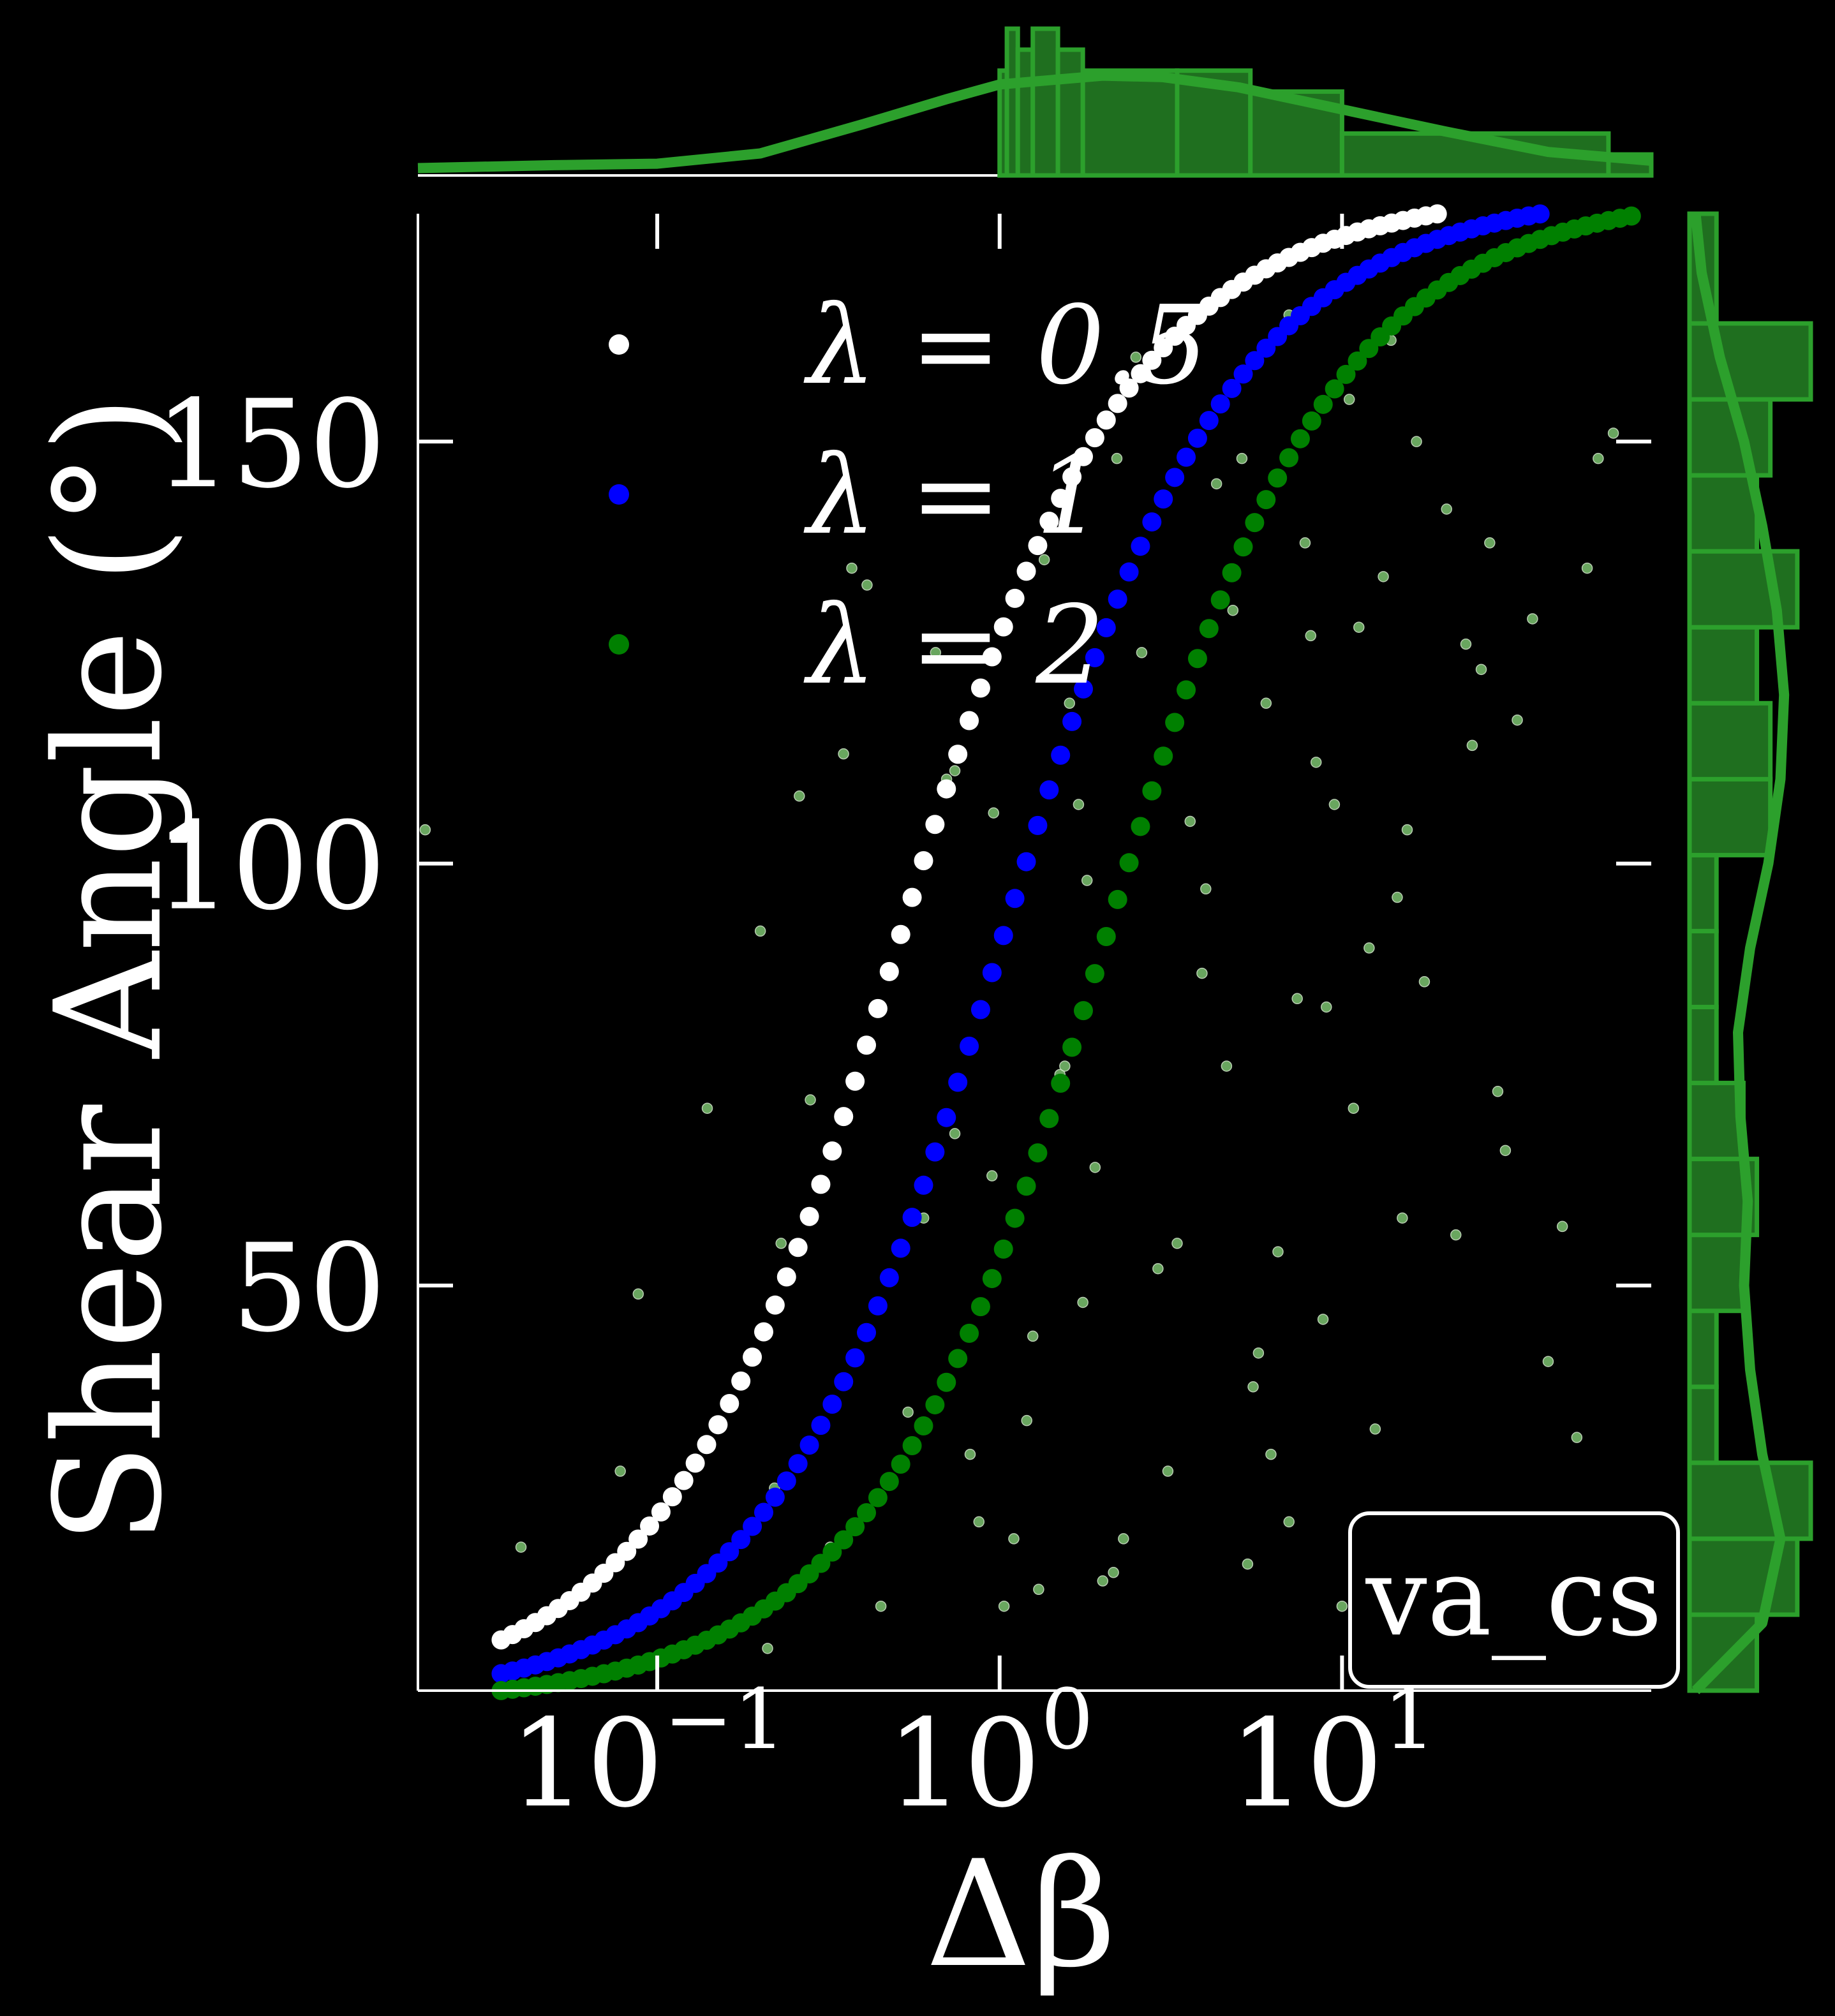 The width and height of the screenshot is (1835, 2016). I want to click on legend-label: λ = 0.5, so click(1006, 346).